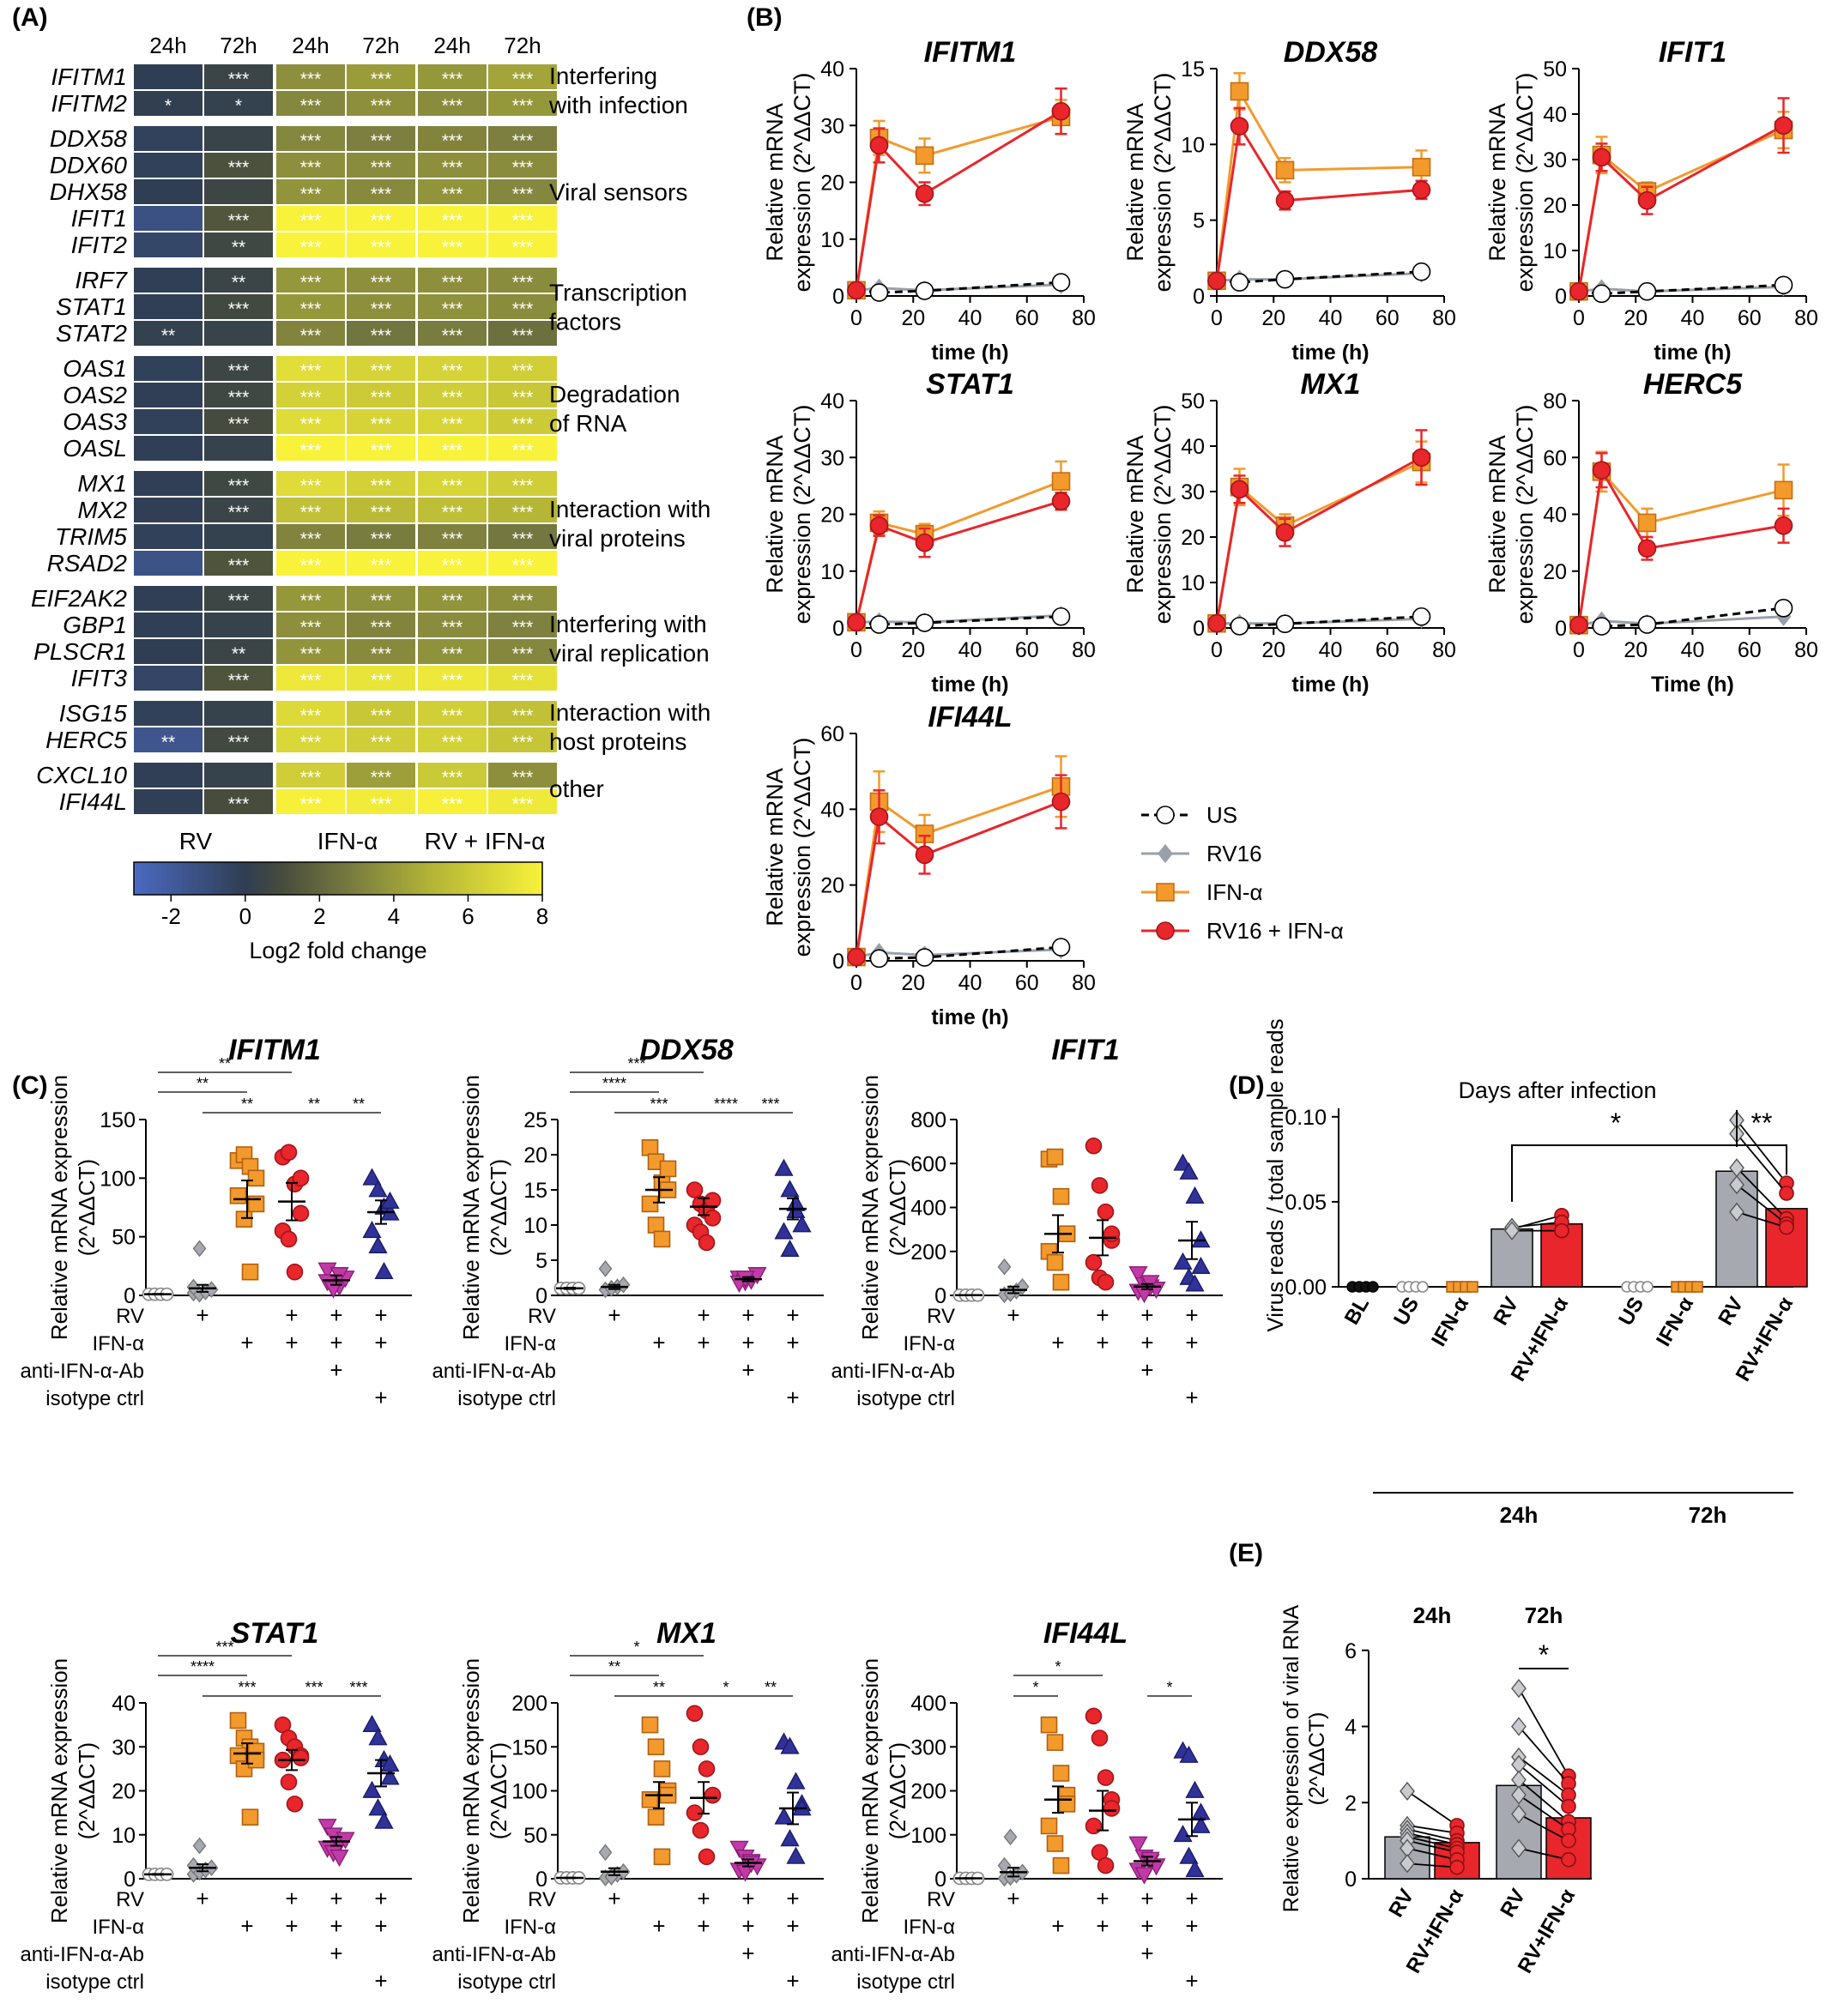  I want to click on significance-star: *, so click(726, 1687).